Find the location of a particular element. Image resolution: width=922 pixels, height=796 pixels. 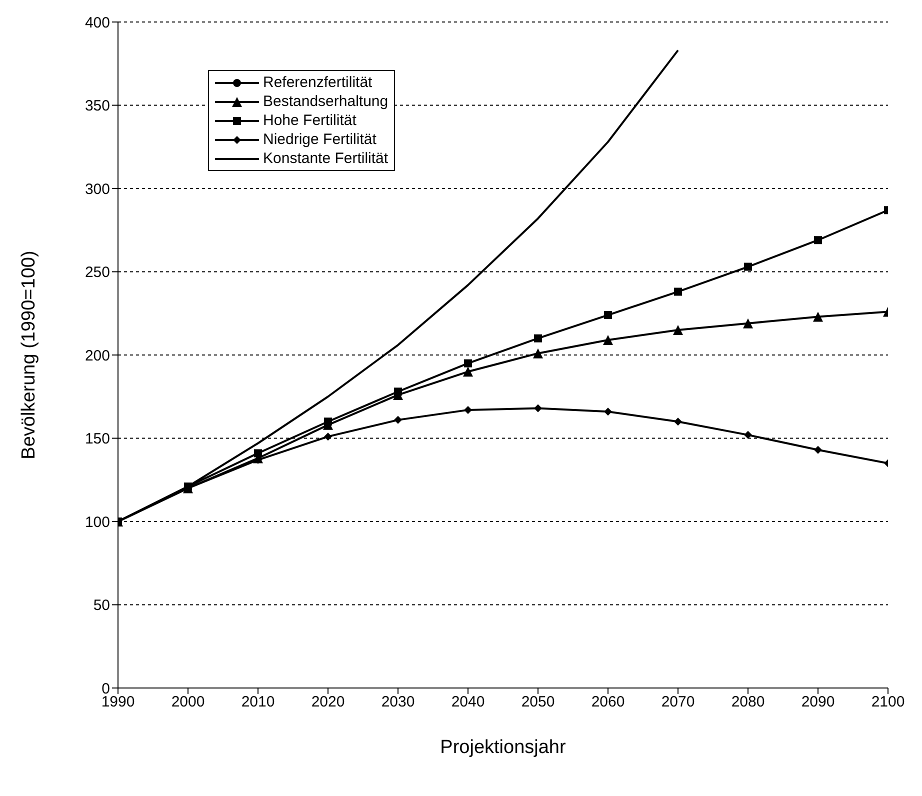

x-tick-label: 2000 is located at coordinates (188, 702).